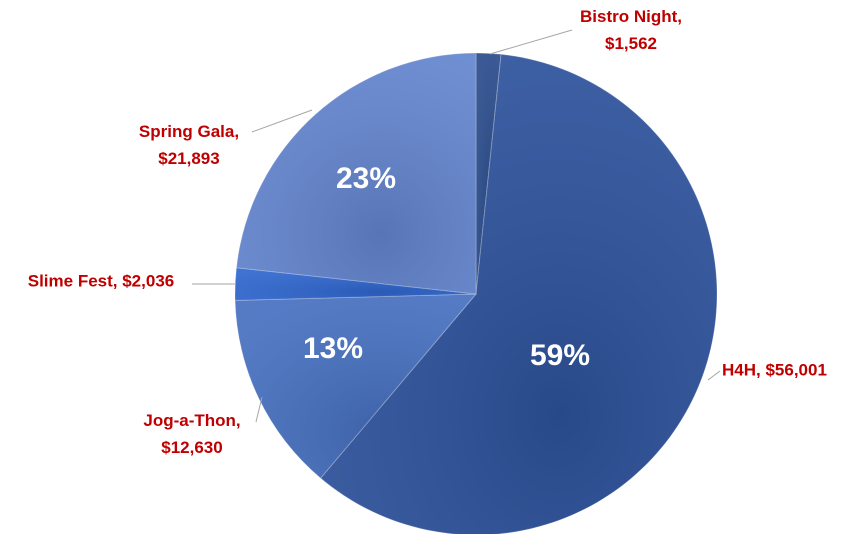 The height and width of the screenshot is (534, 862). Describe the element at coordinates (560, 355) in the screenshot. I see `percent-label: 59%` at that location.